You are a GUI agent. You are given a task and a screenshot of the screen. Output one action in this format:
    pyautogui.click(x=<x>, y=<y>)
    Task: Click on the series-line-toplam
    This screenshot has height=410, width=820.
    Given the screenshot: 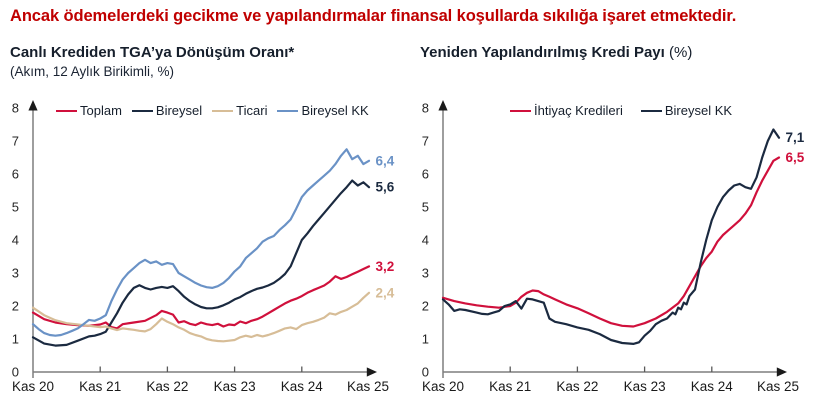 What is the action you would take?
    pyautogui.click(x=201, y=297)
    